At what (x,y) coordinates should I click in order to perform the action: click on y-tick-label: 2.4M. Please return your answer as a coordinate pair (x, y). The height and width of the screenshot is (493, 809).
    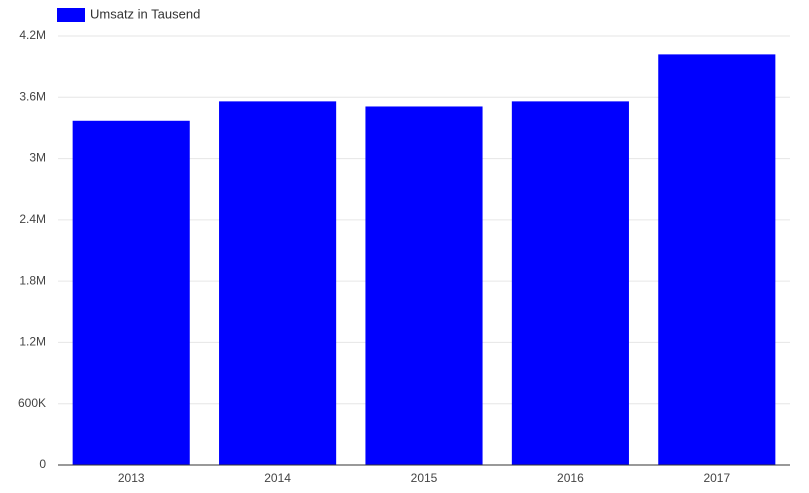
    Looking at the image, I should click on (32, 219).